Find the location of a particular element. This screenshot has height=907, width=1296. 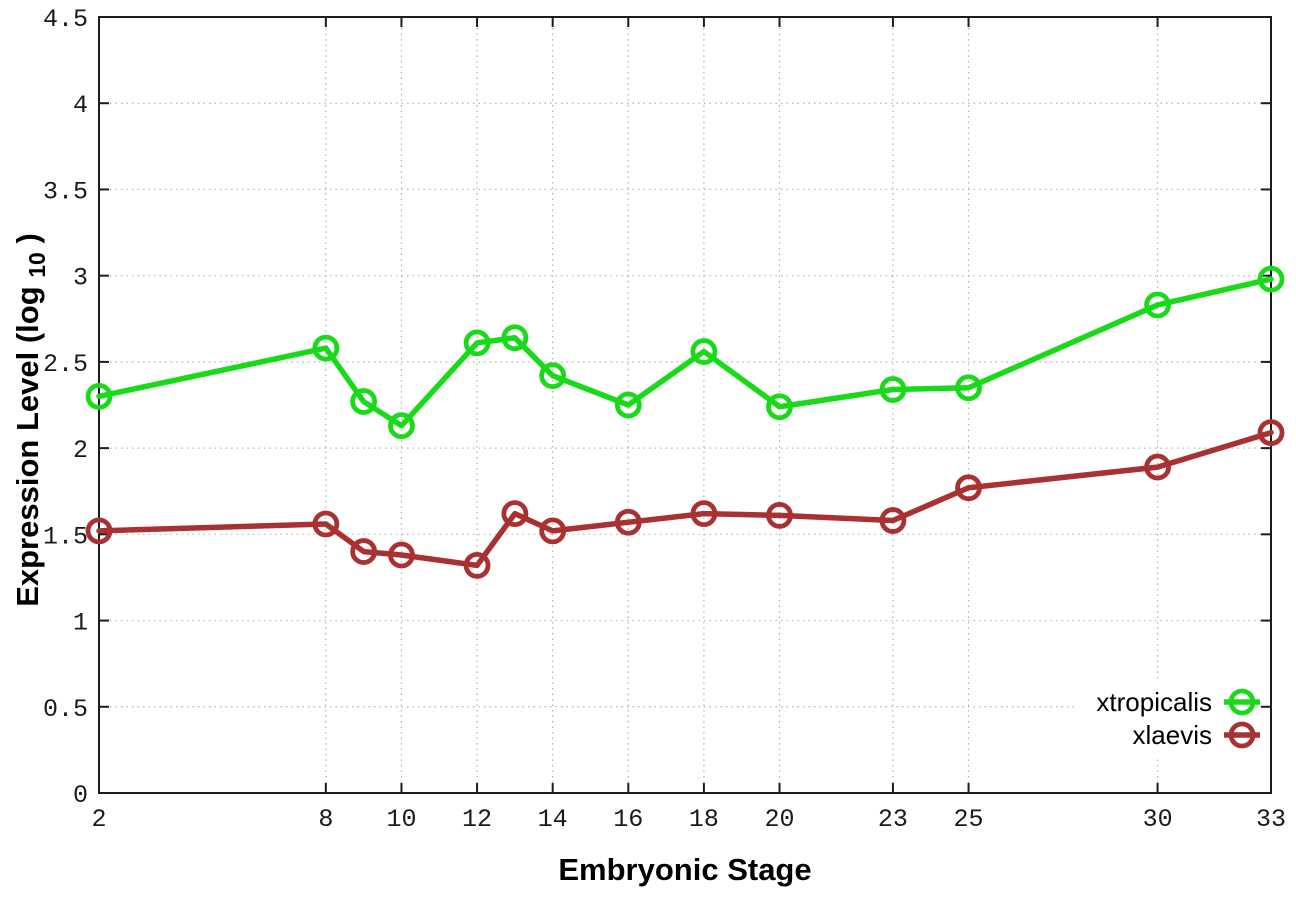

y-tick-label: 2 is located at coordinates (80, 450).